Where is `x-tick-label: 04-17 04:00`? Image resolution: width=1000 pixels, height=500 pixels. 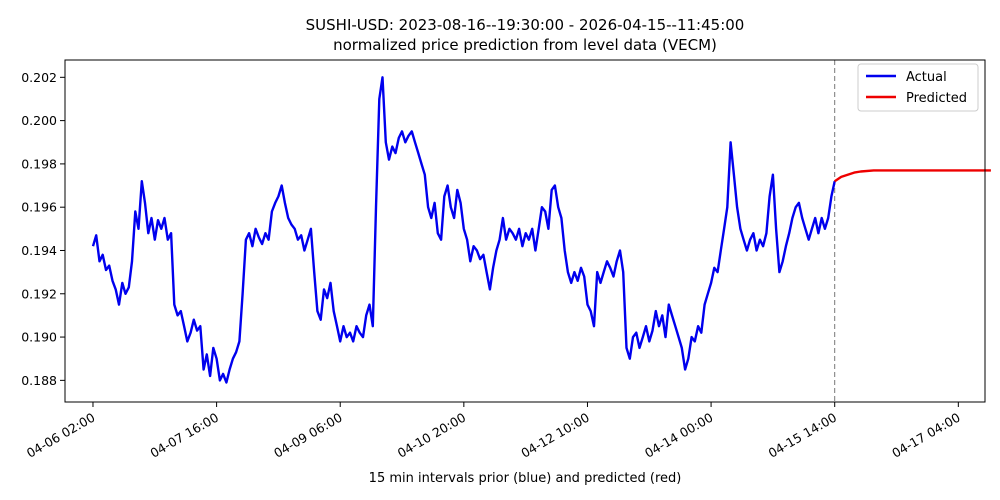 x-tick-label: 04-17 04:00 is located at coordinates (926, 435).